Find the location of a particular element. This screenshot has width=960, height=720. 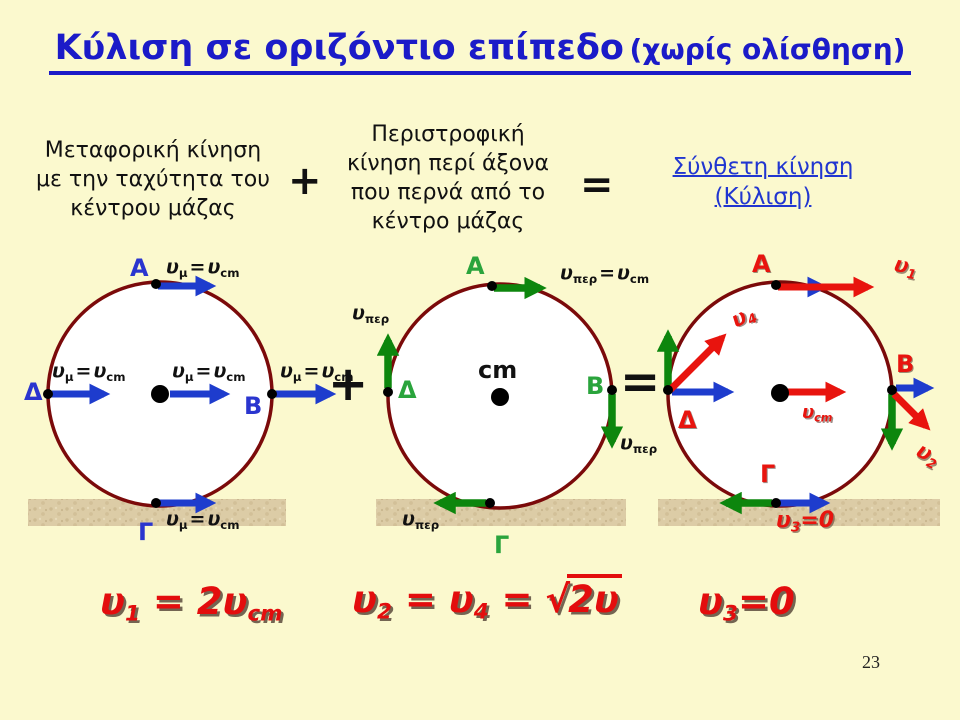

point-label-B3: B is located at coordinates (905, 364).